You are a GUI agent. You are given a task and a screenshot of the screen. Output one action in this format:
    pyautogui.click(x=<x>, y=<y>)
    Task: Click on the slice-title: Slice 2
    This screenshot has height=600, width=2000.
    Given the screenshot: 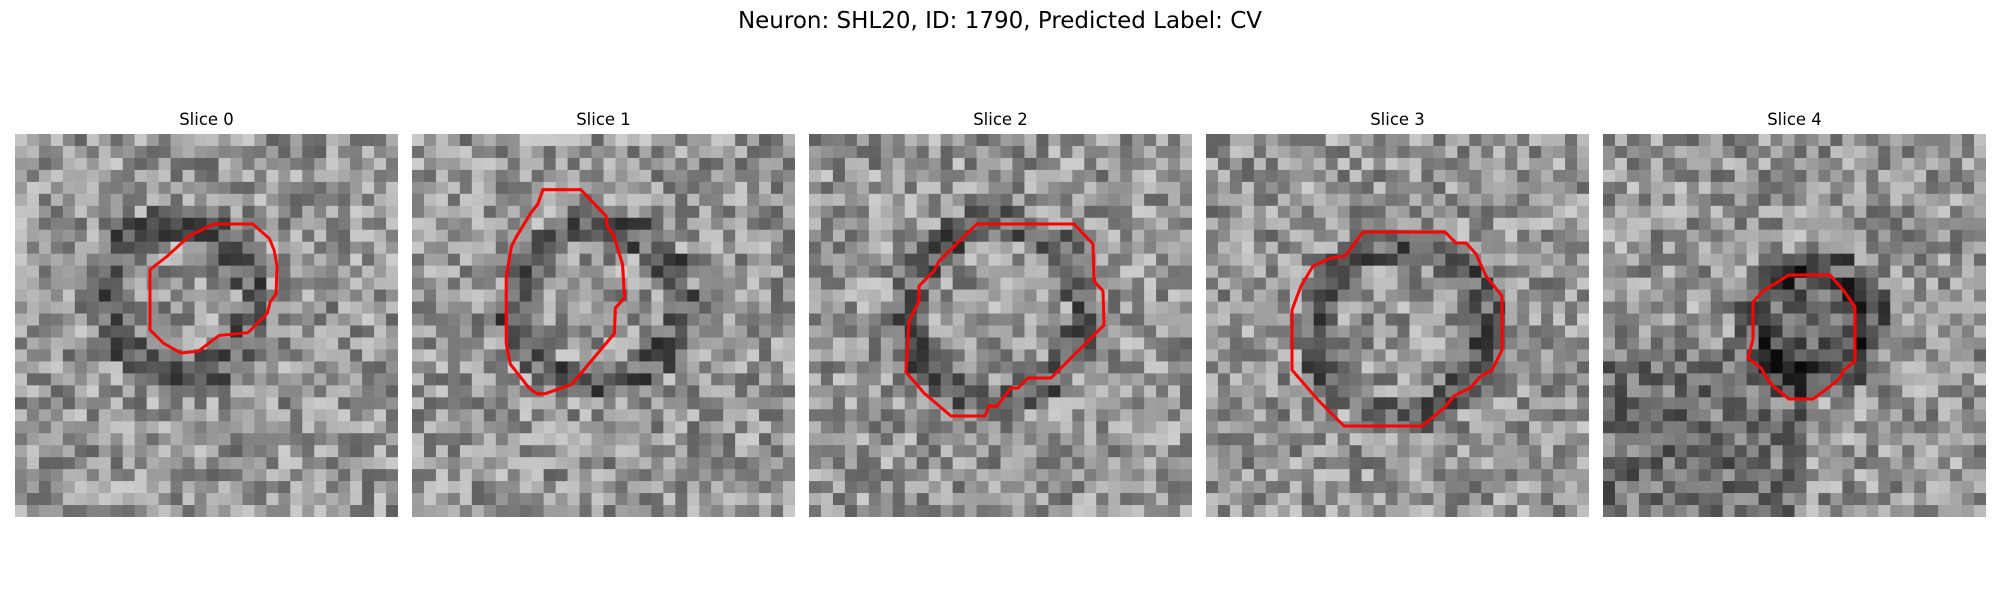 What is the action you would take?
    pyautogui.click(x=1000, y=119)
    